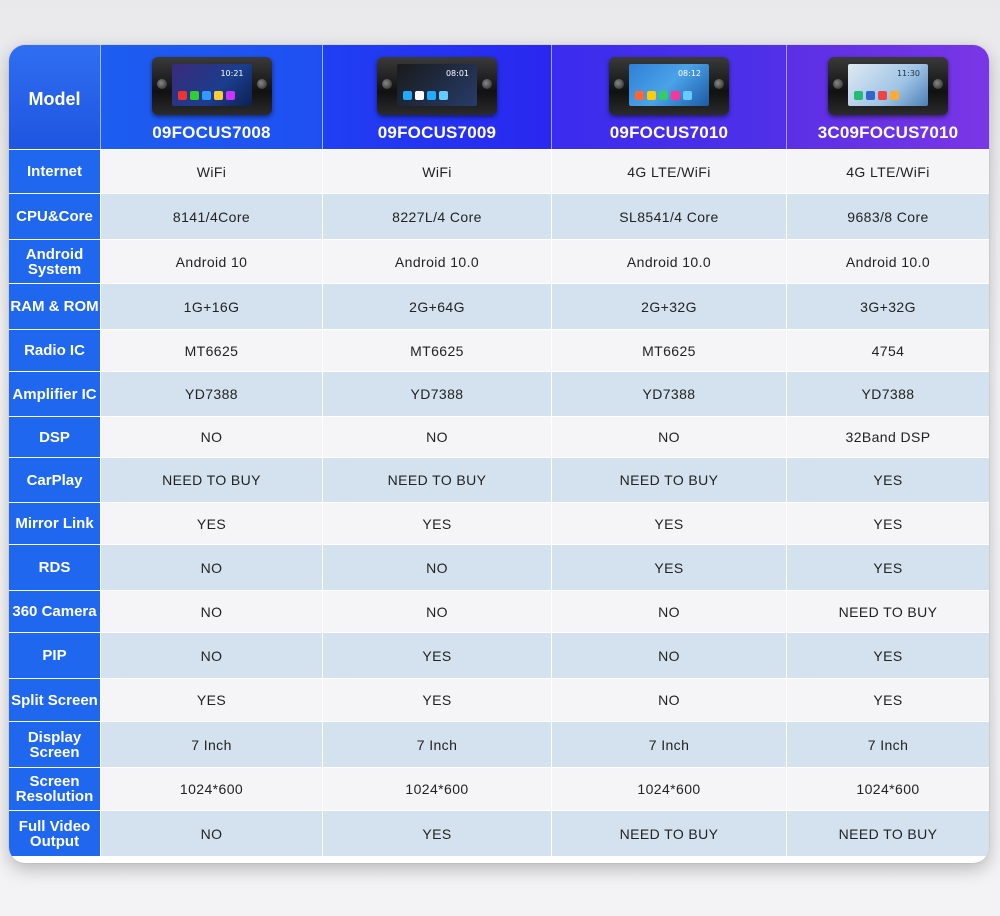  I want to click on header-row: Model 10:21 09FOCUS7008, so click(499, 97).